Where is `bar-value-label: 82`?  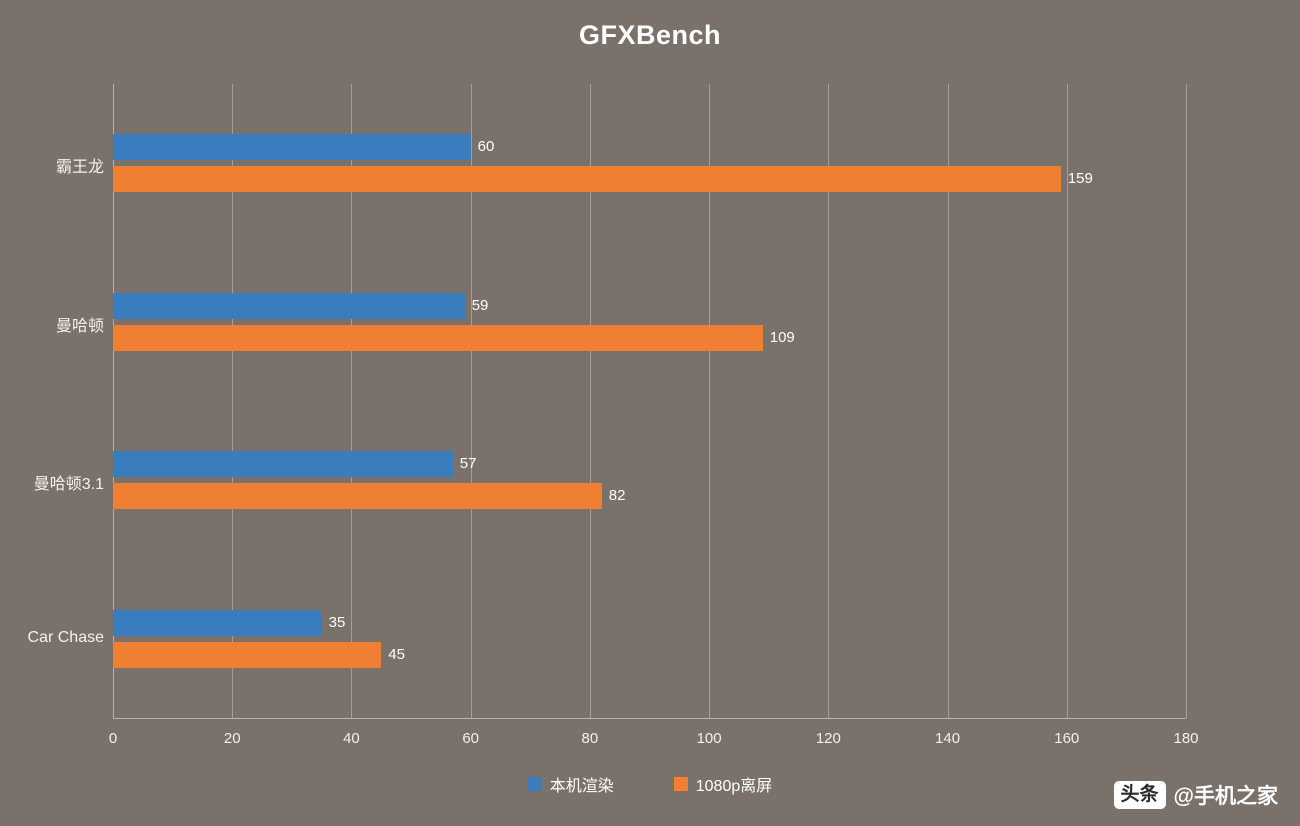 bar-value-label: 82 is located at coordinates (617, 496).